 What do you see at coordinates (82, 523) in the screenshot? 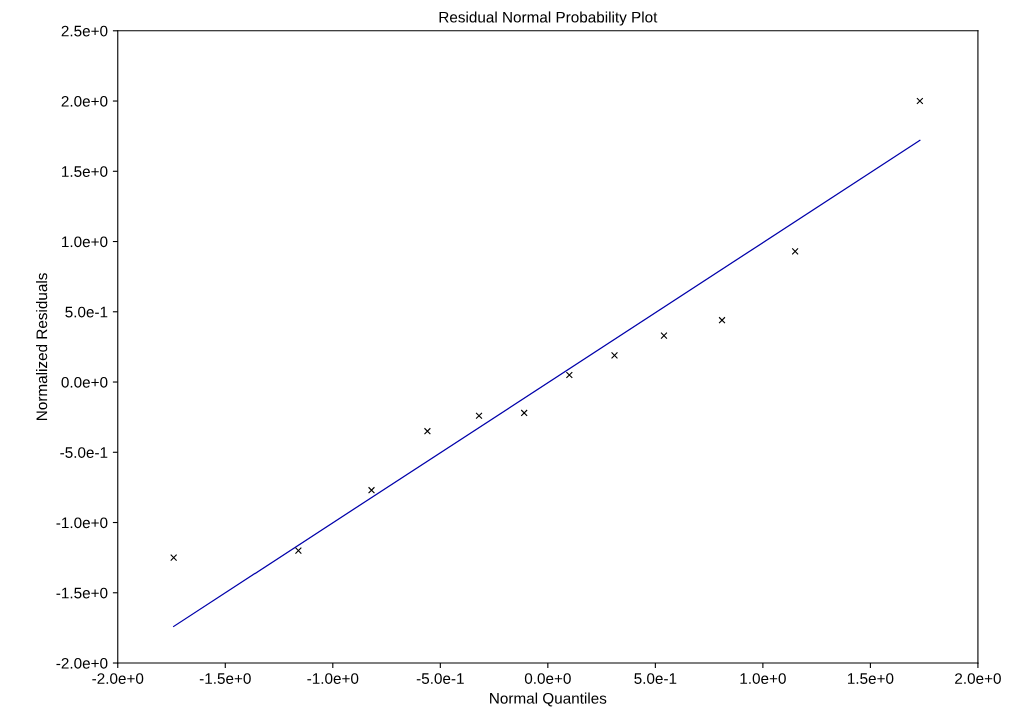
I see `y-tick-label: -1.0e+0` at bounding box center [82, 523].